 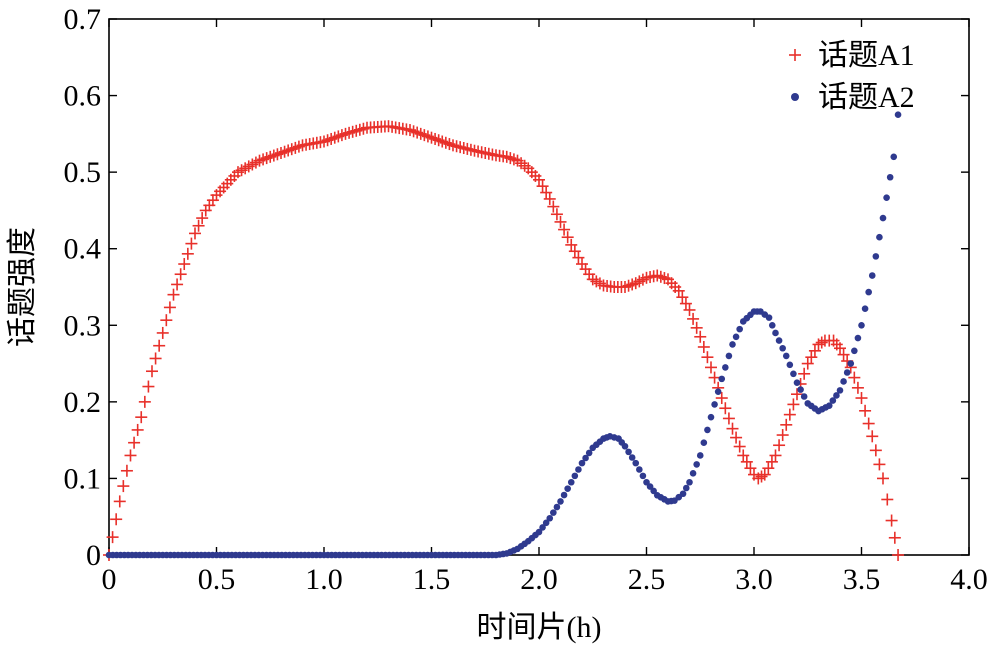 What do you see at coordinates (795, 97) in the screenshot?
I see `legend-marker` at bounding box center [795, 97].